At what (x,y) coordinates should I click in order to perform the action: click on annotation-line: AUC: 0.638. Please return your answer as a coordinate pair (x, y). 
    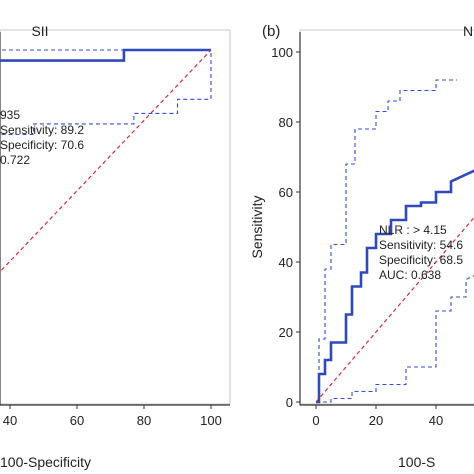
    Looking at the image, I should click on (410, 275).